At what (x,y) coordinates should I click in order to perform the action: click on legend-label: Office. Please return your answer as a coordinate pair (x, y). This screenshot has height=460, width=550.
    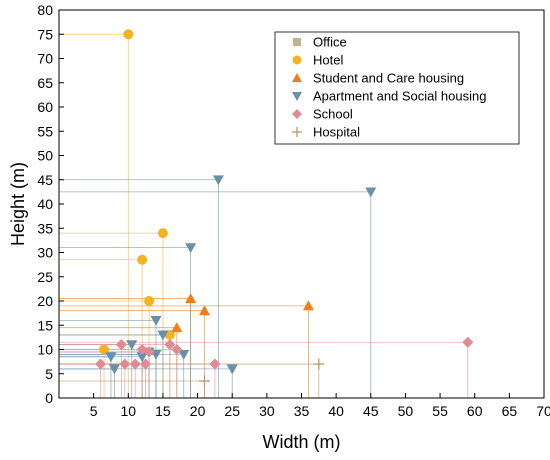
    Looking at the image, I should click on (330, 42).